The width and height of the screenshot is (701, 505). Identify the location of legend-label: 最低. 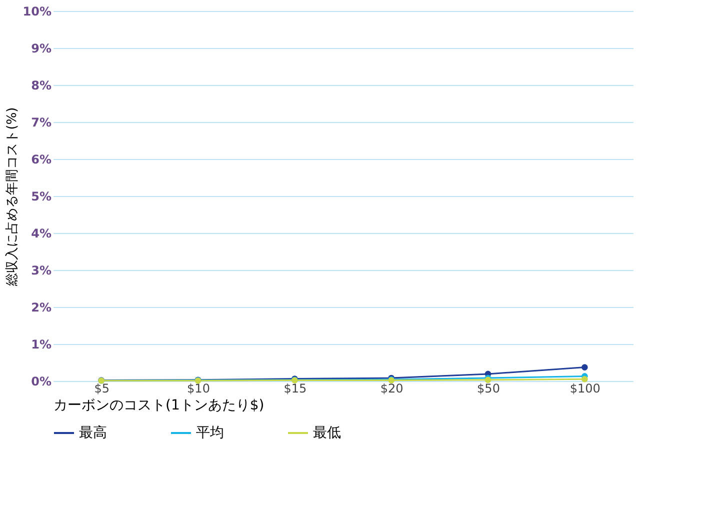
(327, 433).